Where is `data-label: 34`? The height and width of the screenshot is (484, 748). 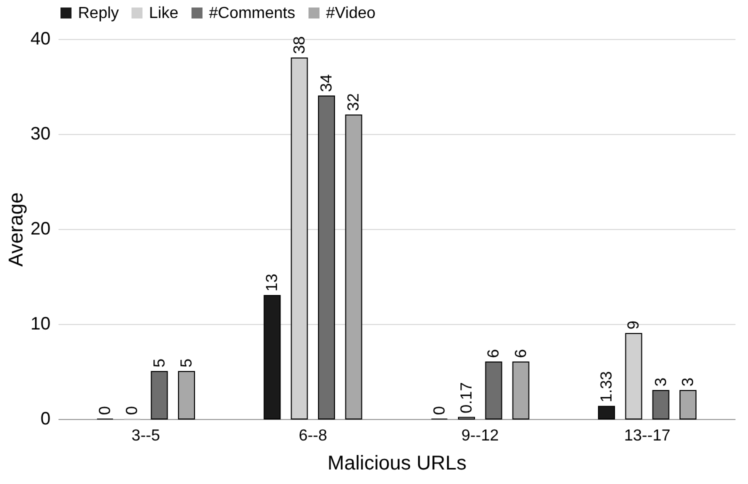
data-label: 34 is located at coordinates (327, 83).